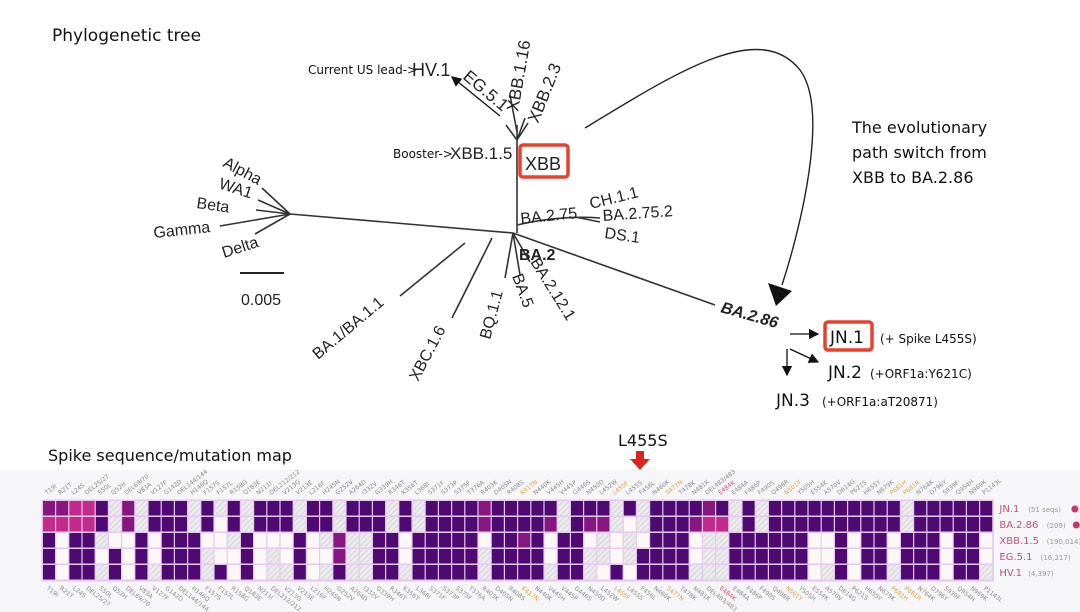 Image resolution: width=1080 pixels, height=612 pixels. I want to click on row-label: HV.1, so click(1010, 573).